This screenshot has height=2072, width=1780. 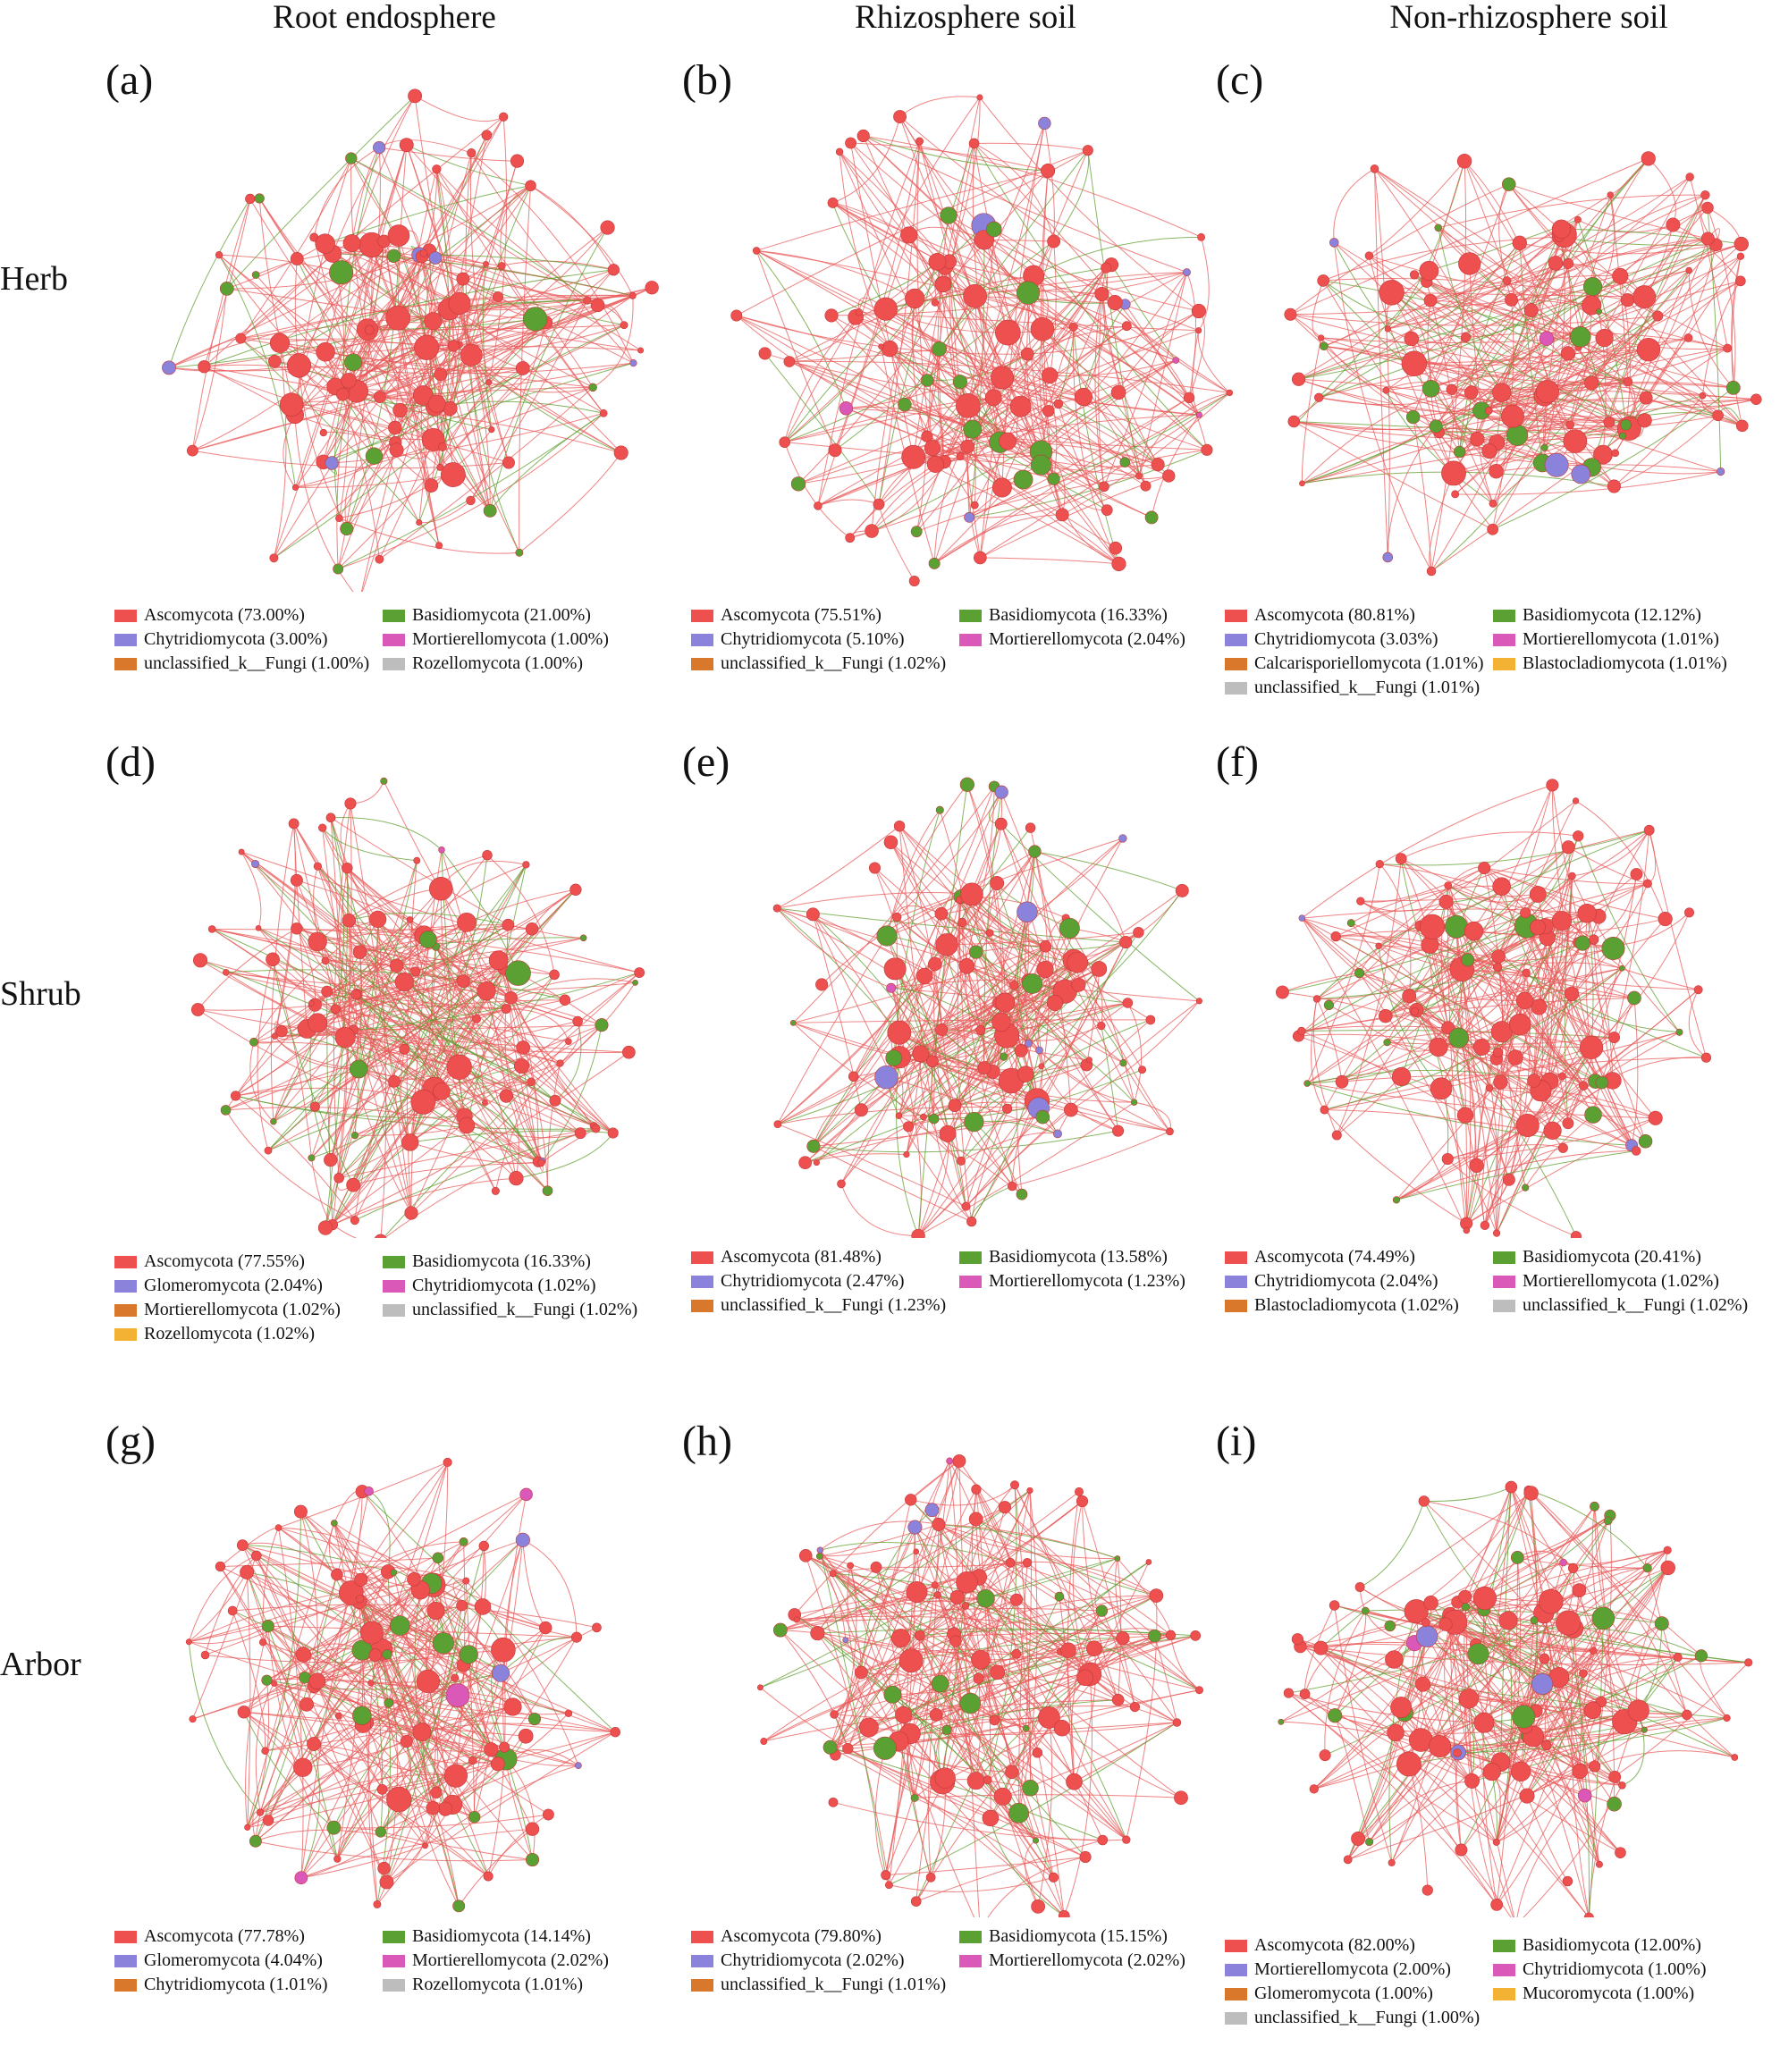 I want to click on legend-item: Chytridiomycota (1.01%), so click(x=221, y=1985).